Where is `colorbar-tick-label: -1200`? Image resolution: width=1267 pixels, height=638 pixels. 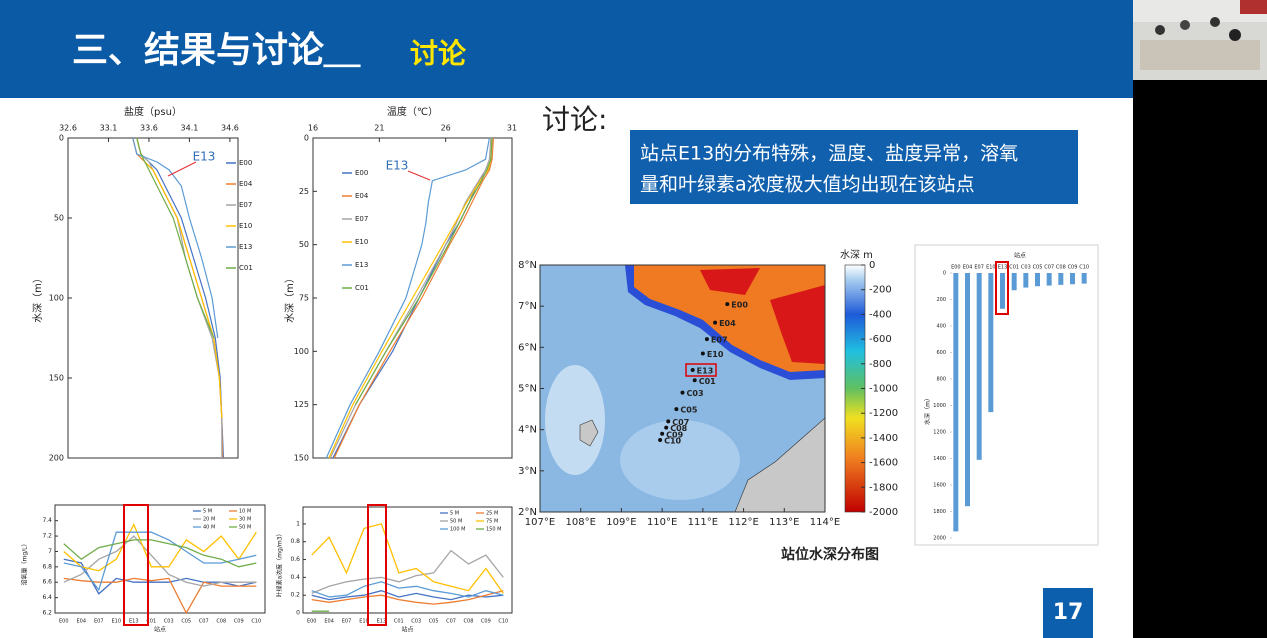 colorbar-tick-label: -1200 is located at coordinates (883, 413).